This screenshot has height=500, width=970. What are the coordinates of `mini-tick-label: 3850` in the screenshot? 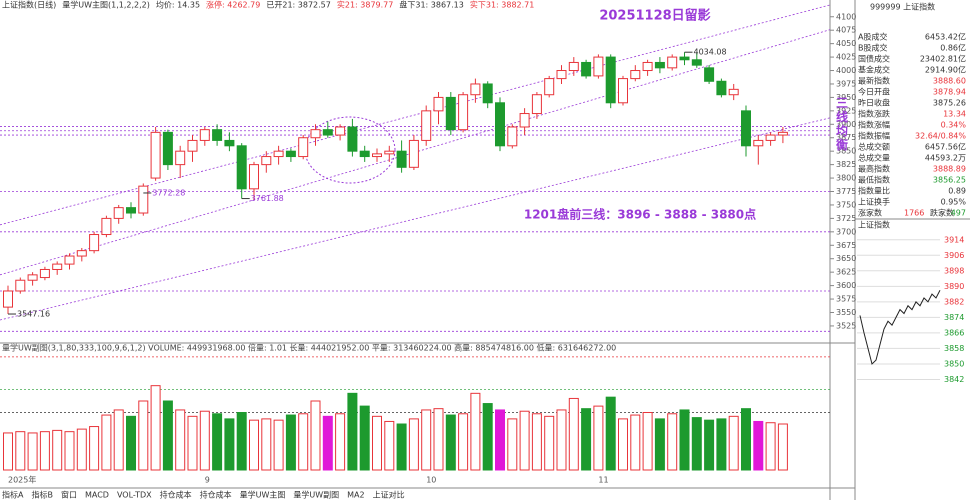 It's located at (954, 363).